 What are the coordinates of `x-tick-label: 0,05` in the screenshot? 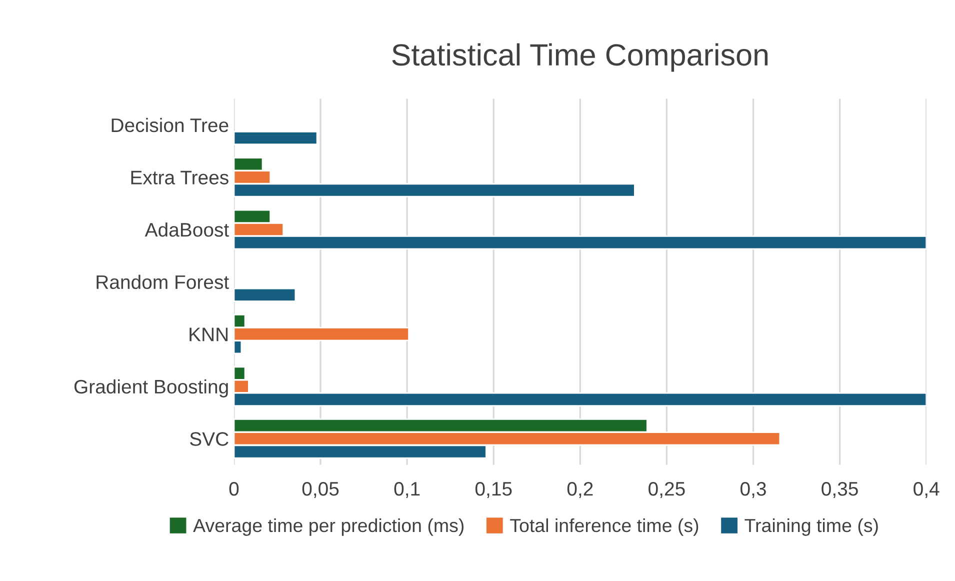 It's located at (320, 490).